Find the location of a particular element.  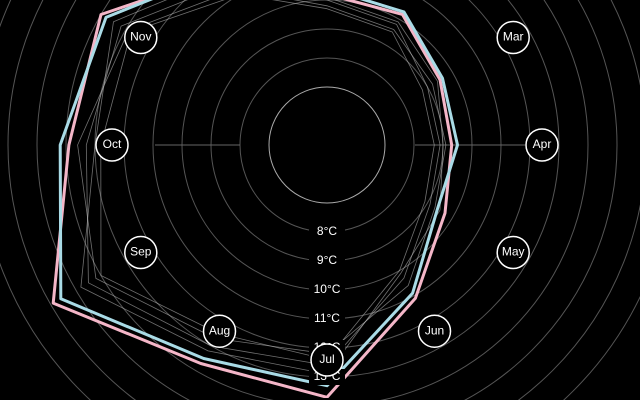

month-label: Sep is located at coordinates (141, 252).